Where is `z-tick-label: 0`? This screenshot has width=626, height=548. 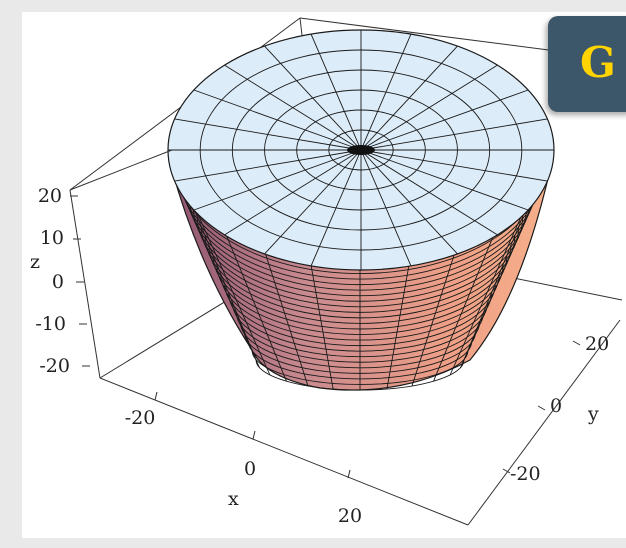 z-tick-label: 0 is located at coordinates (58, 282).